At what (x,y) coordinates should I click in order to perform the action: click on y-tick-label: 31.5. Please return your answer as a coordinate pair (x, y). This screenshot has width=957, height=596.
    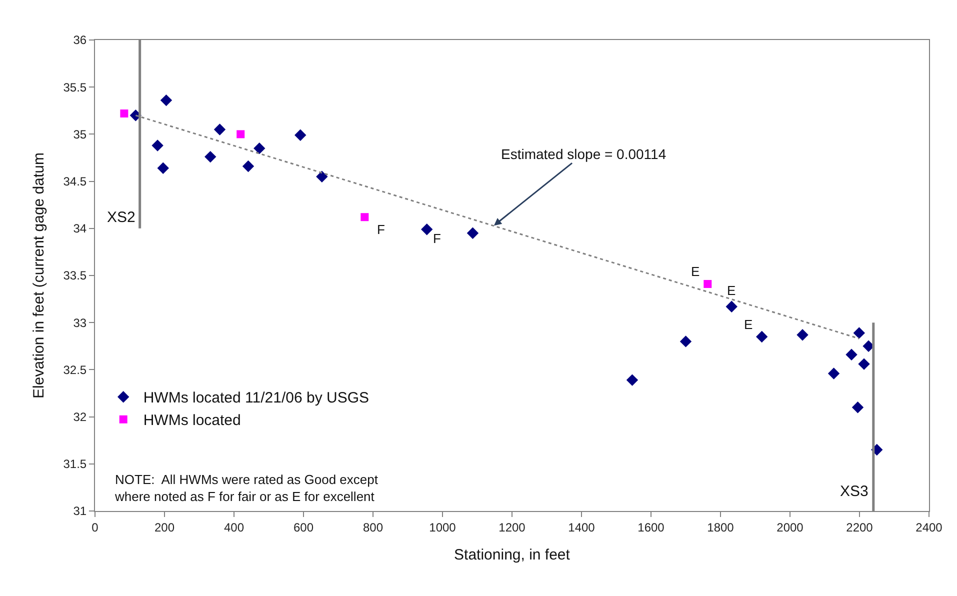
    Looking at the image, I should click on (75, 464).